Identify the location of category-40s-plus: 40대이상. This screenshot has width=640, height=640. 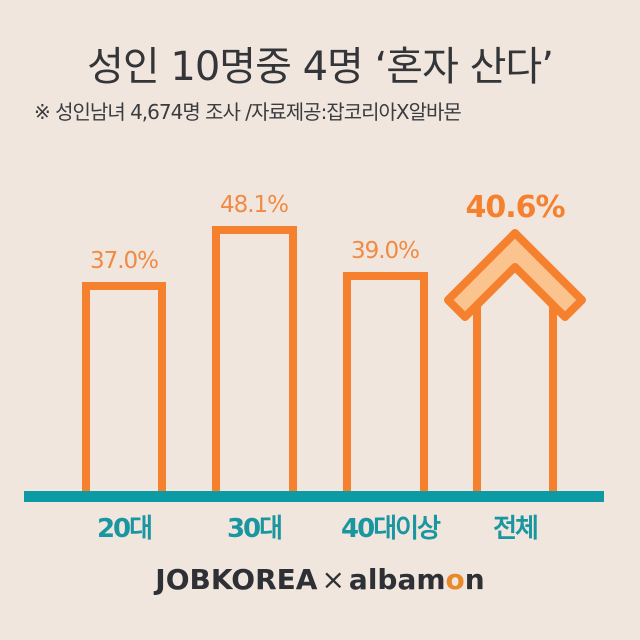
(391, 529).